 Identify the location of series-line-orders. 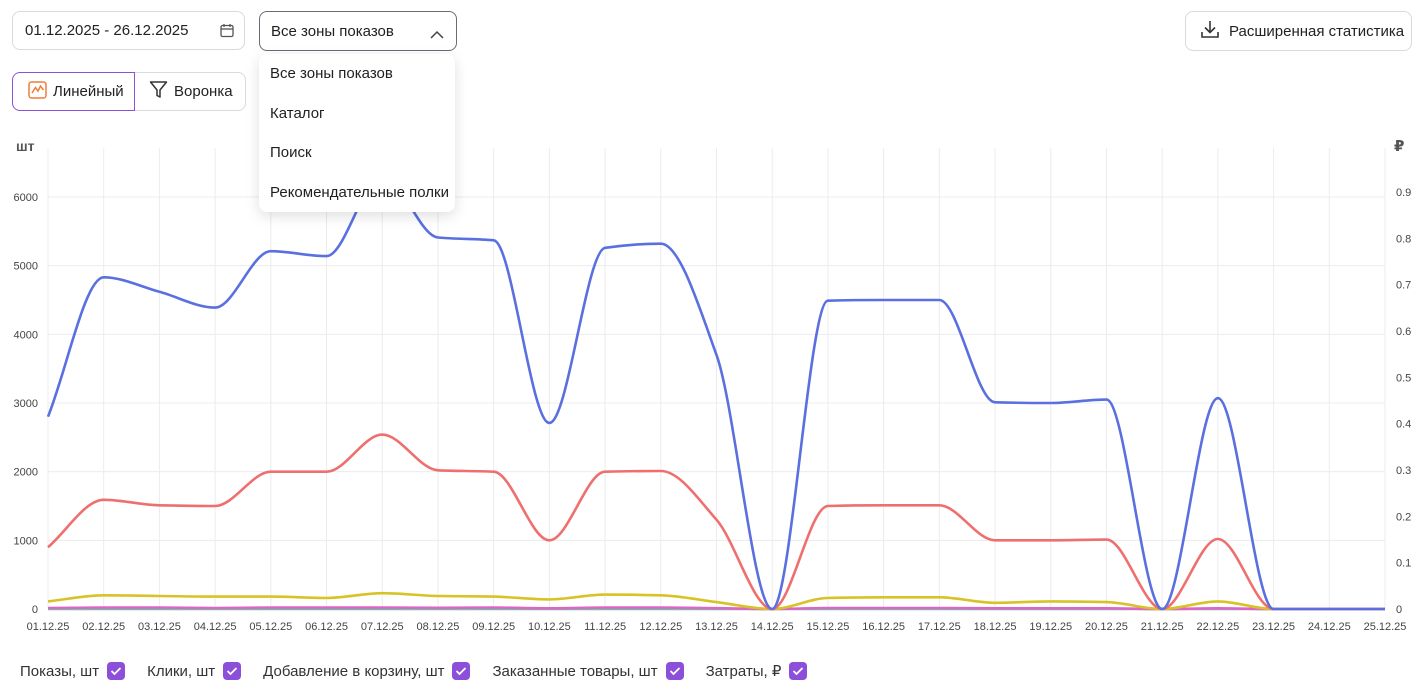
(716, 608).